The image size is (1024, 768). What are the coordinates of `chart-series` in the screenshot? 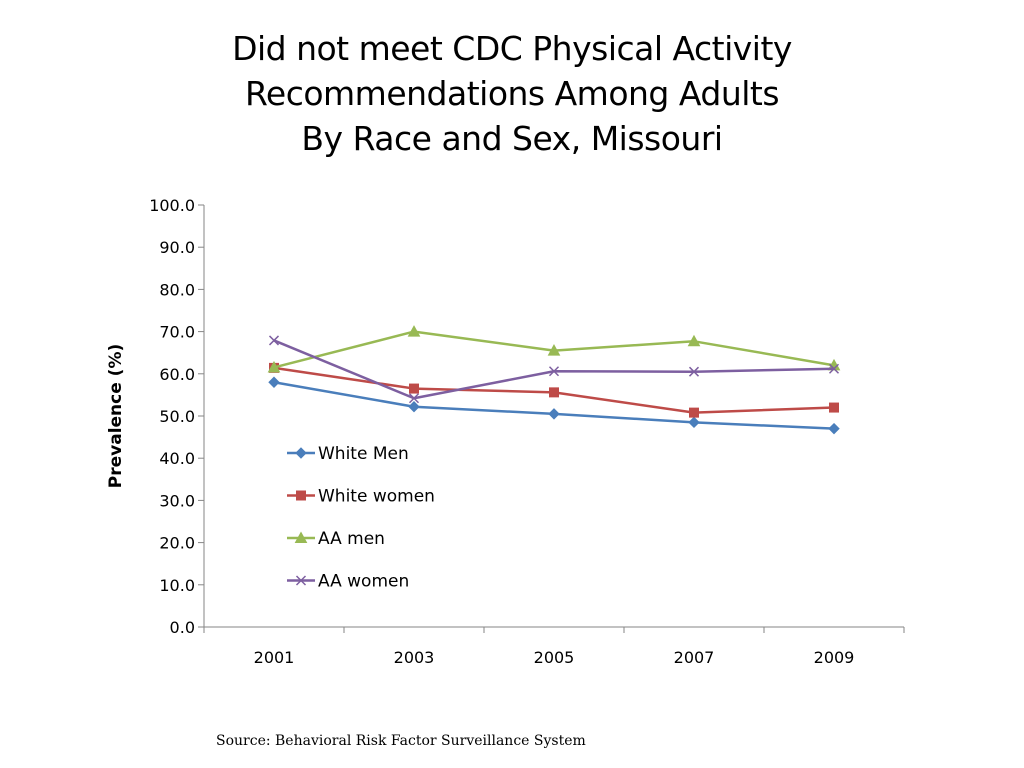 It's located at (554, 380).